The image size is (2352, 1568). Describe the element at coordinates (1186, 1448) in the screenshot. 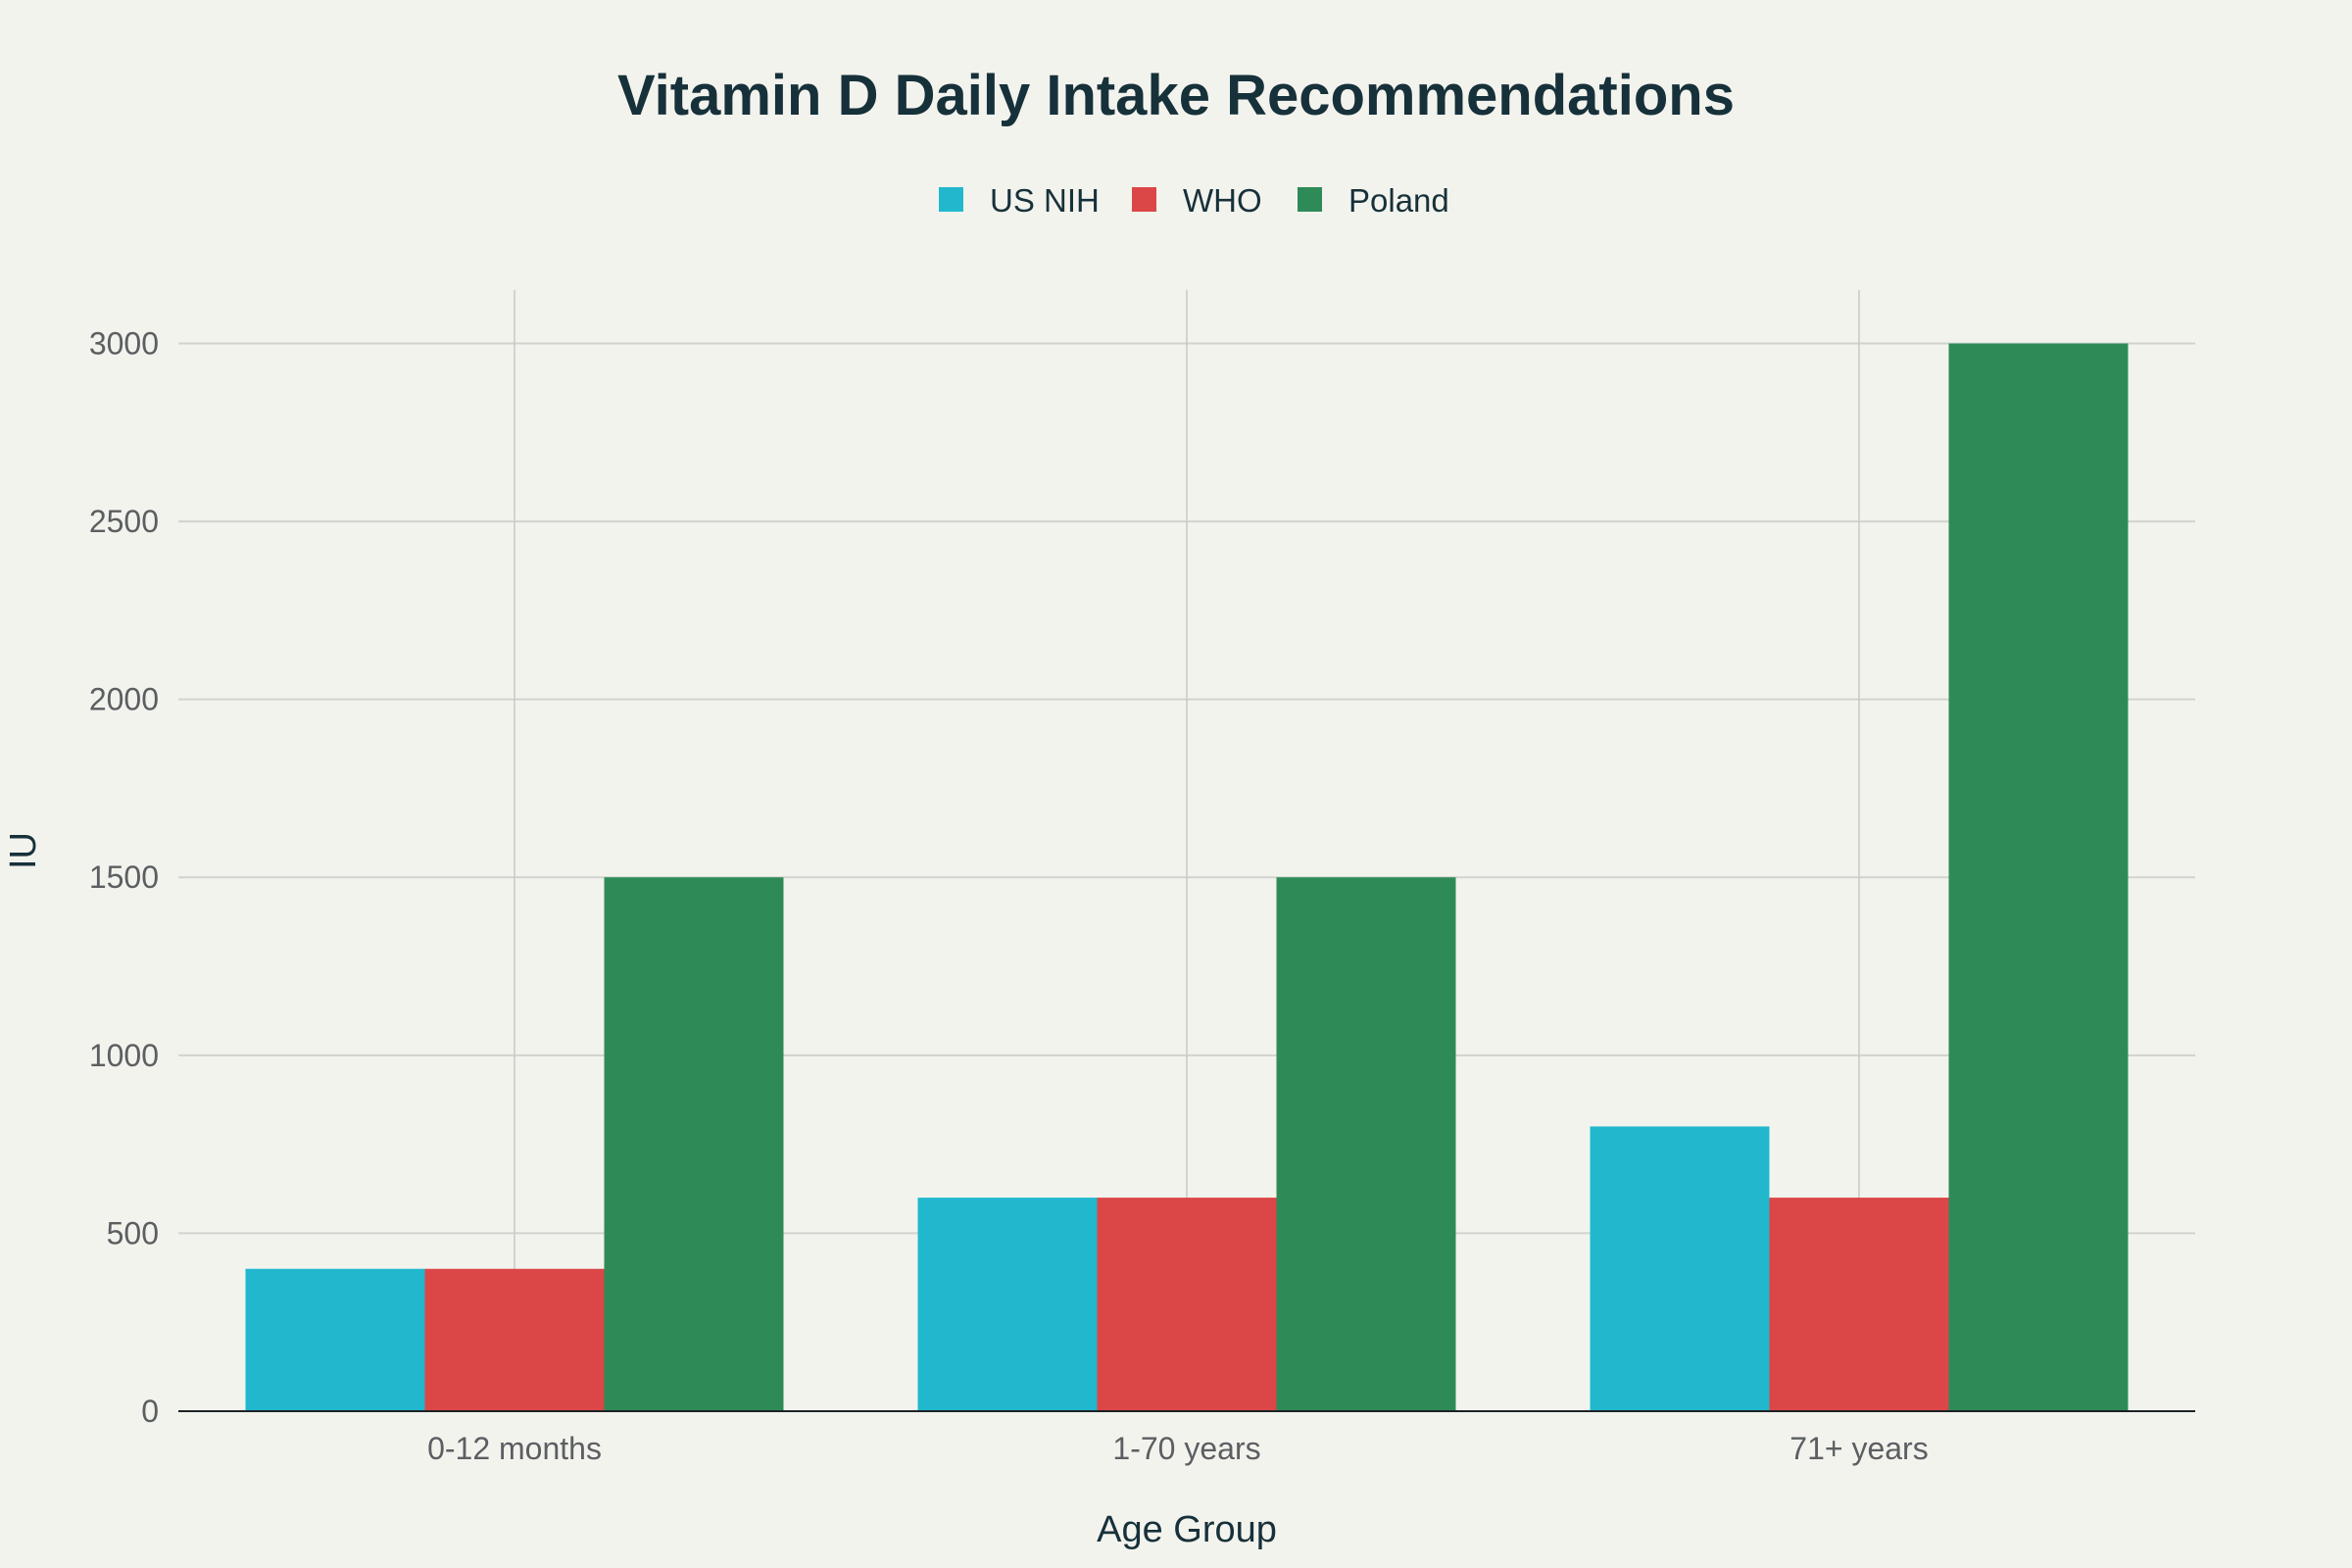

I see `x-tick-label: 1-70 years` at that location.